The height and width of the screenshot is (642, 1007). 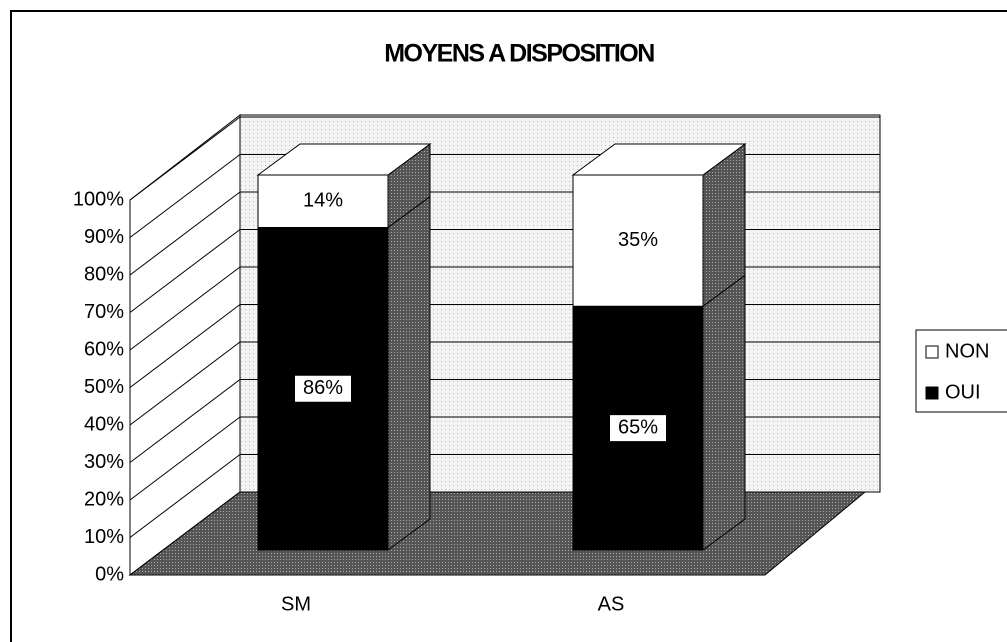 What do you see at coordinates (104, 237) in the screenshot?
I see `y-tick-label: 90%` at bounding box center [104, 237].